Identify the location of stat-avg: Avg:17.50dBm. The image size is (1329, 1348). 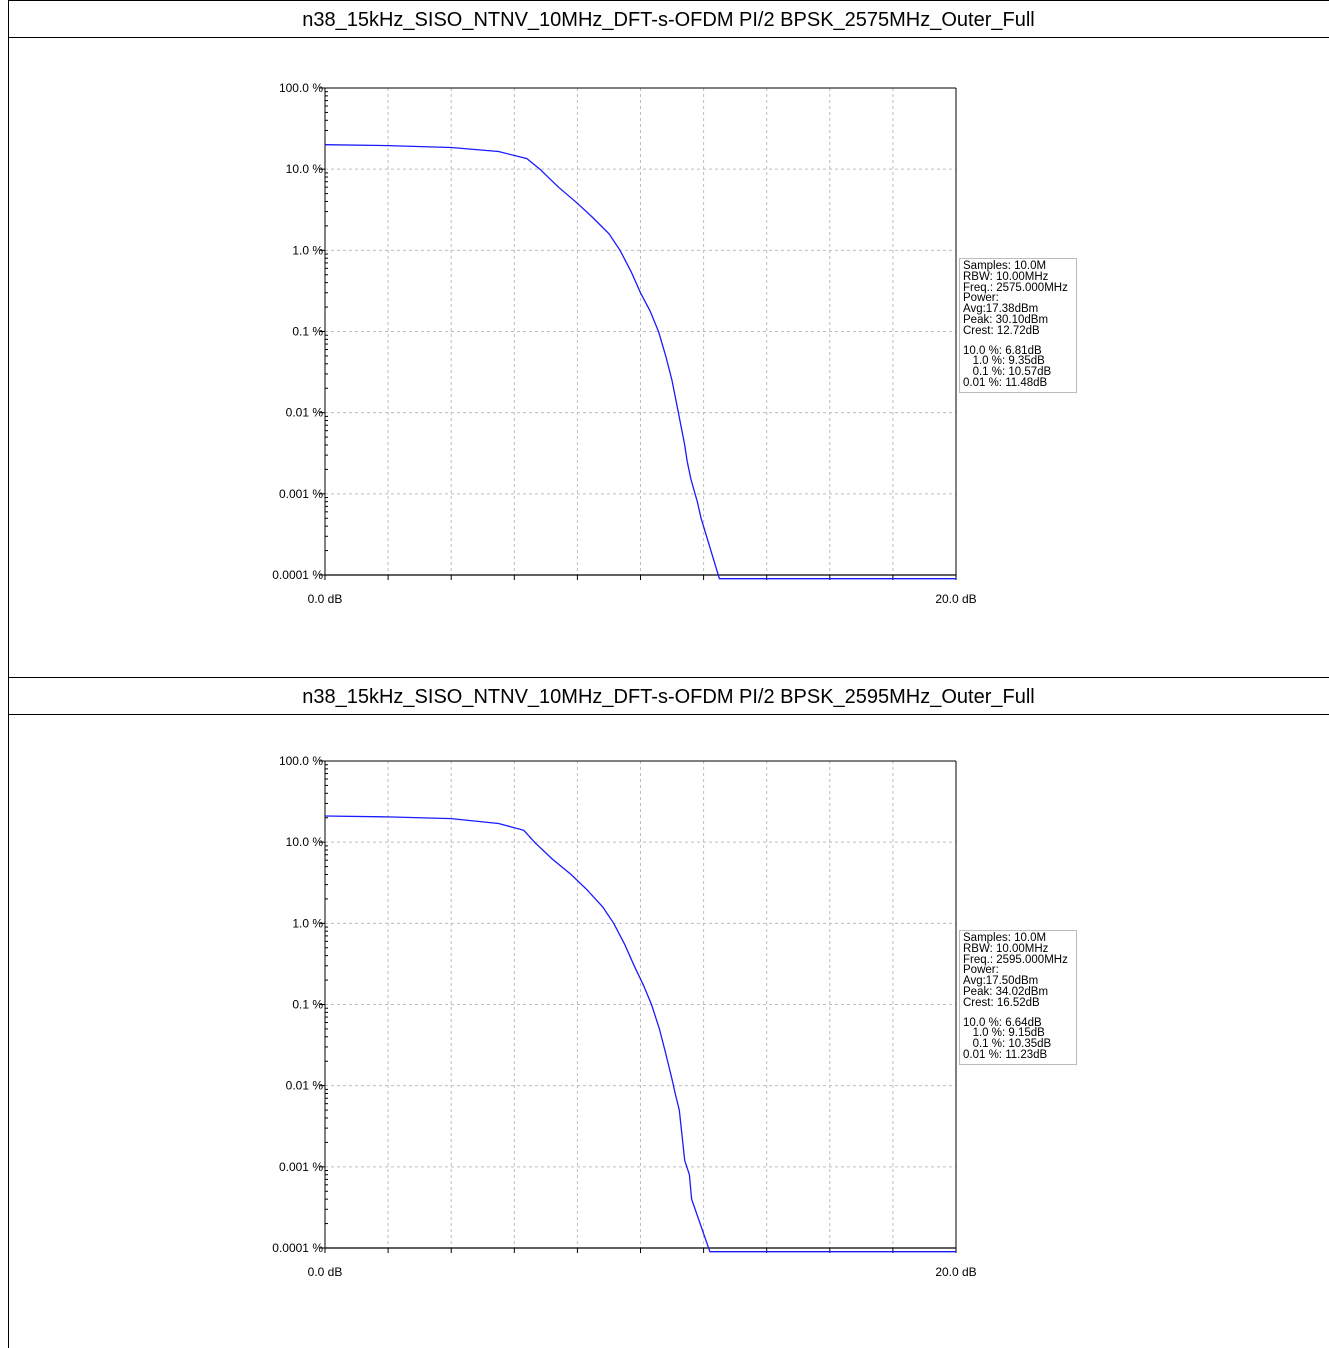
(1001, 981).